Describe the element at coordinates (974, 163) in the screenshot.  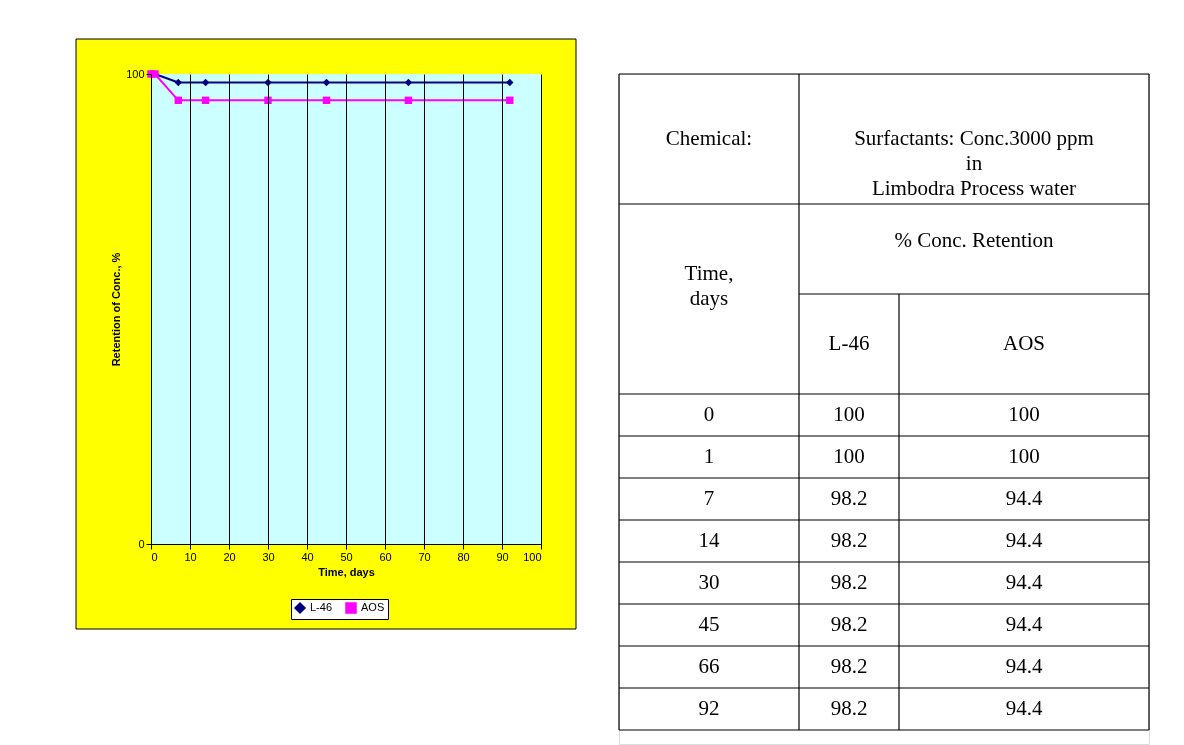
I see `text: Surfactants: Conc.3000 ppm in Limbodra Process water` at that location.